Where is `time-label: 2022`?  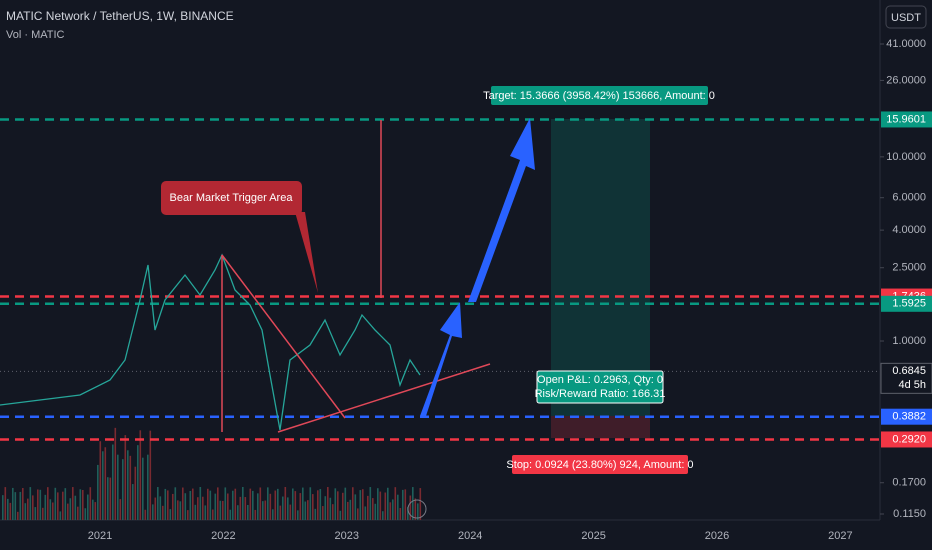 time-label: 2022 is located at coordinates (223, 536).